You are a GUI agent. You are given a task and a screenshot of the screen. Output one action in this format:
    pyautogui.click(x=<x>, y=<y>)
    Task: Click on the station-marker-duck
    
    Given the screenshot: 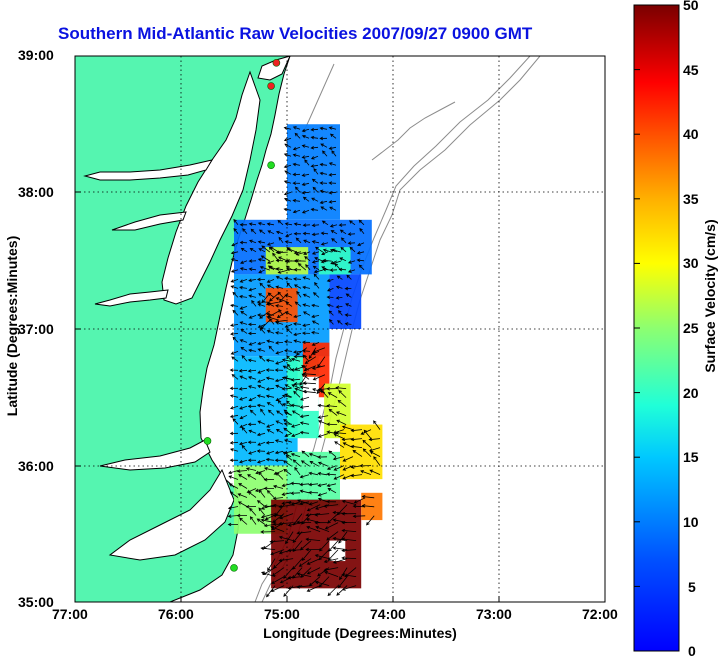 What is the action you would take?
    pyautogui.click(x=207, y=441)
    